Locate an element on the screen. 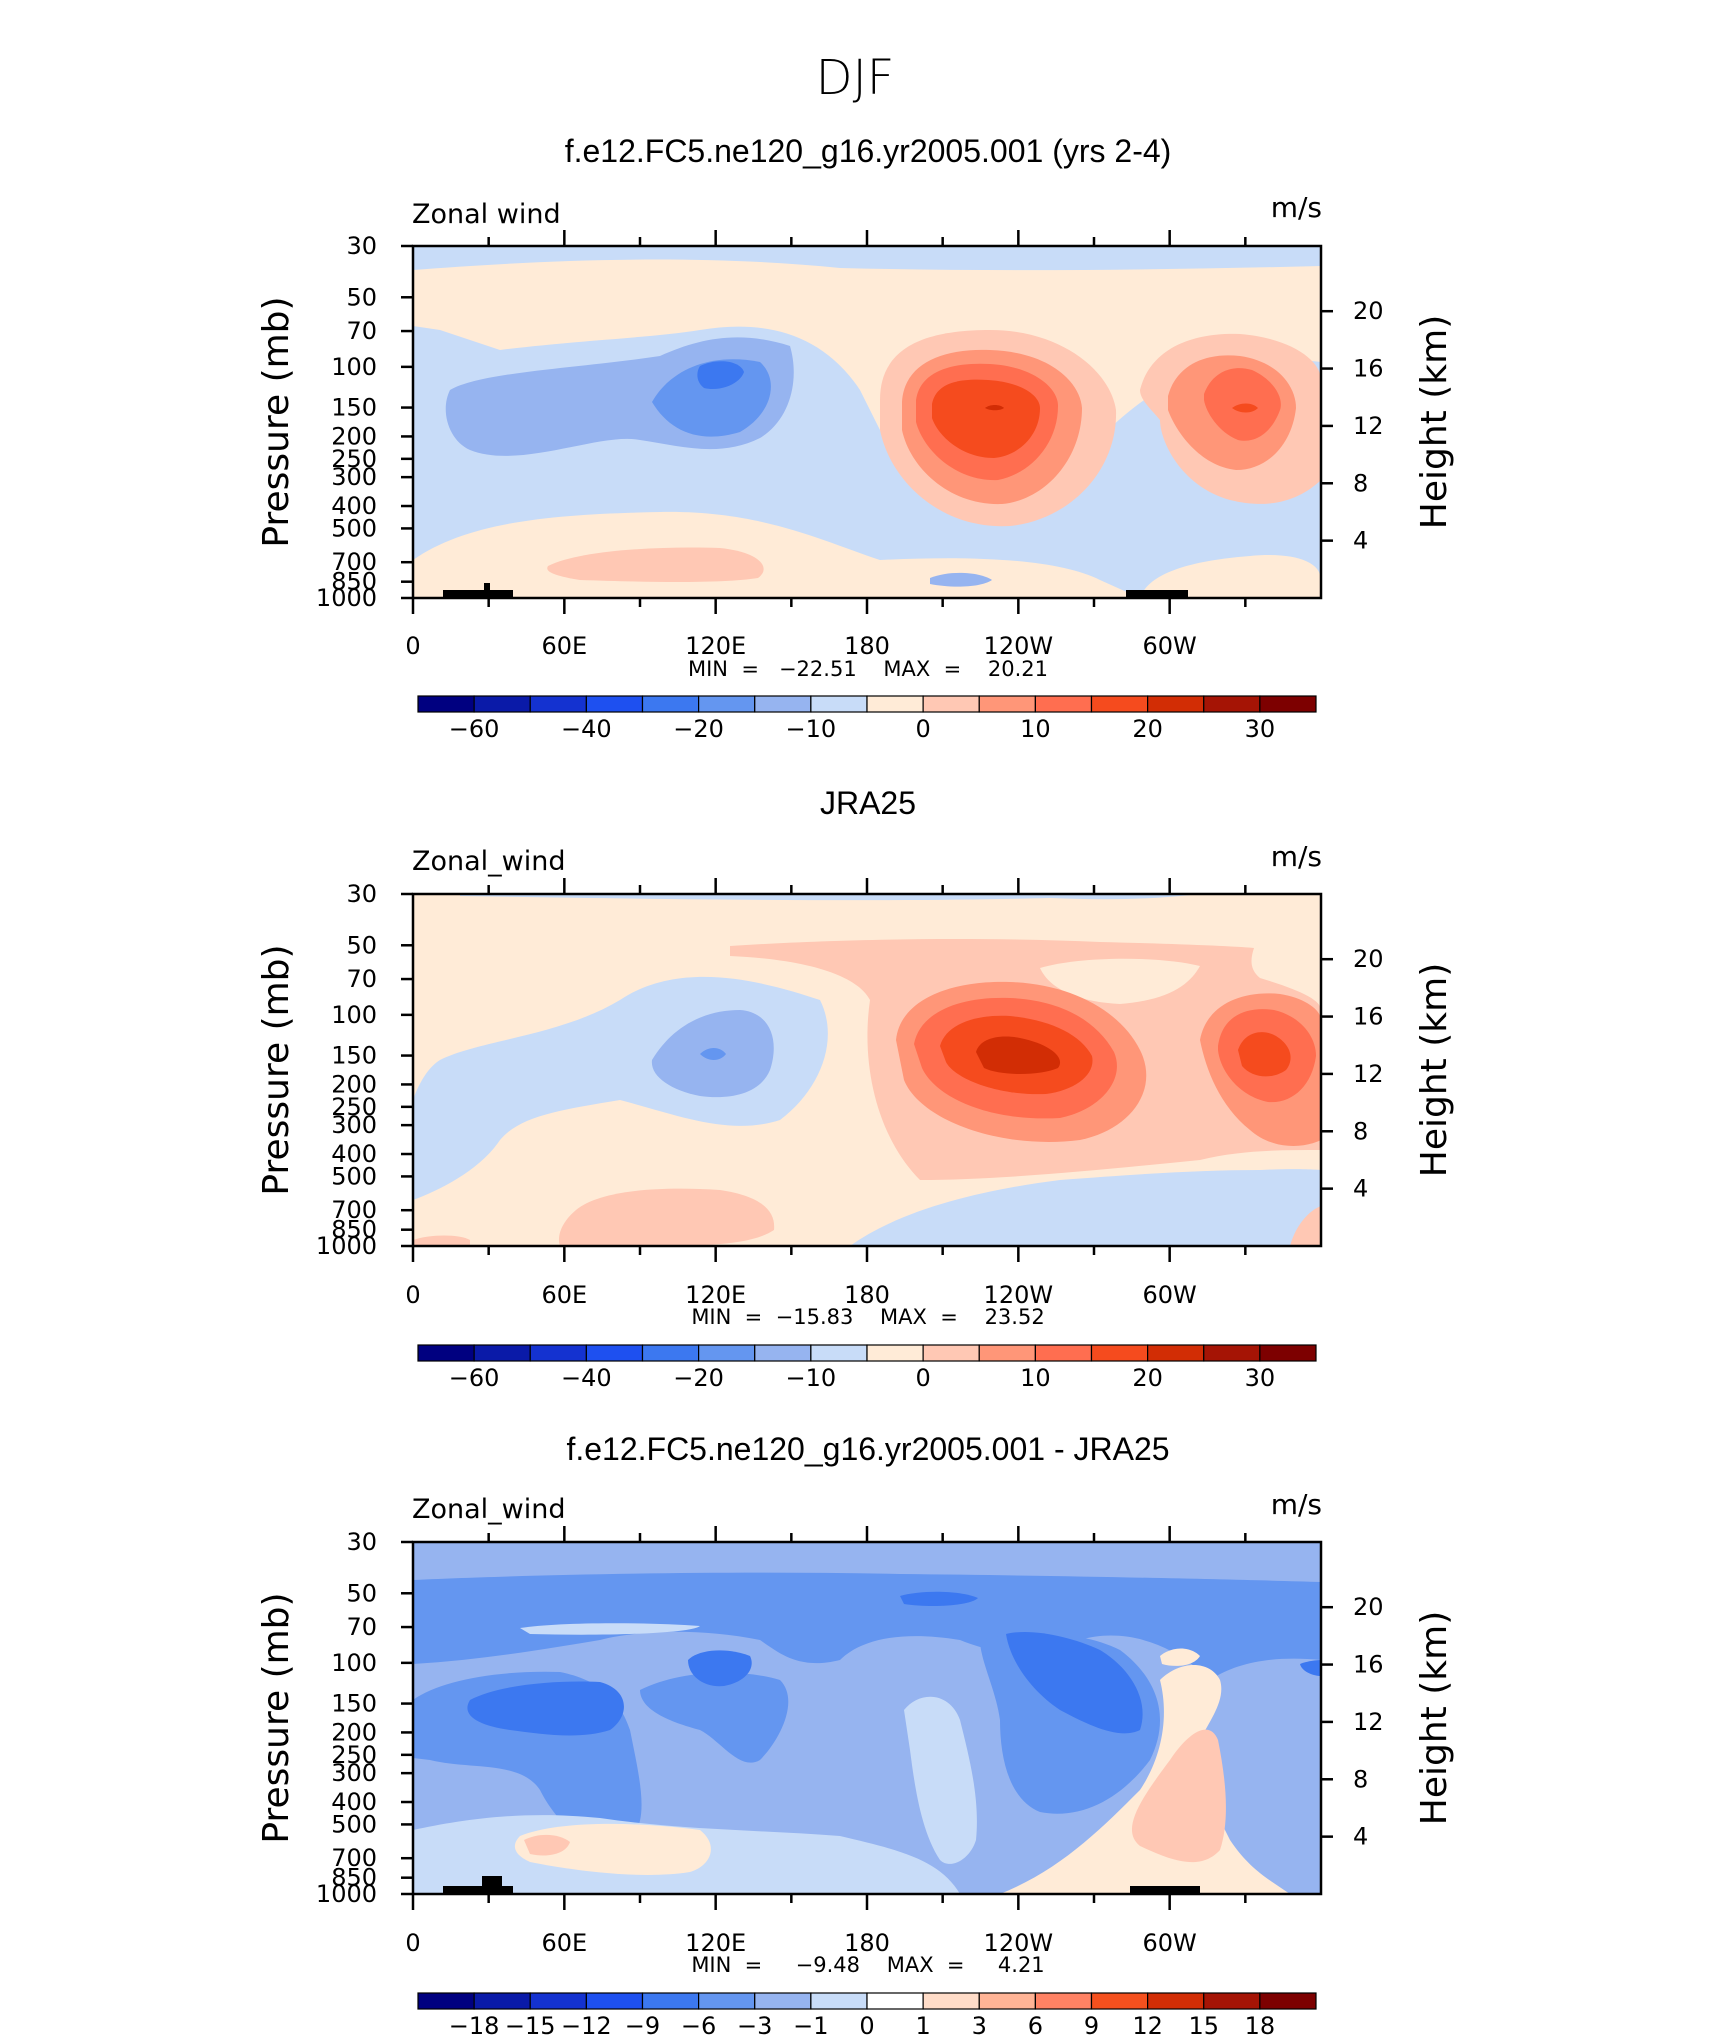 The height and width of the screenshot is (2038, 1710). colorbar-label: −12 is located at coordinates (586, 2025).